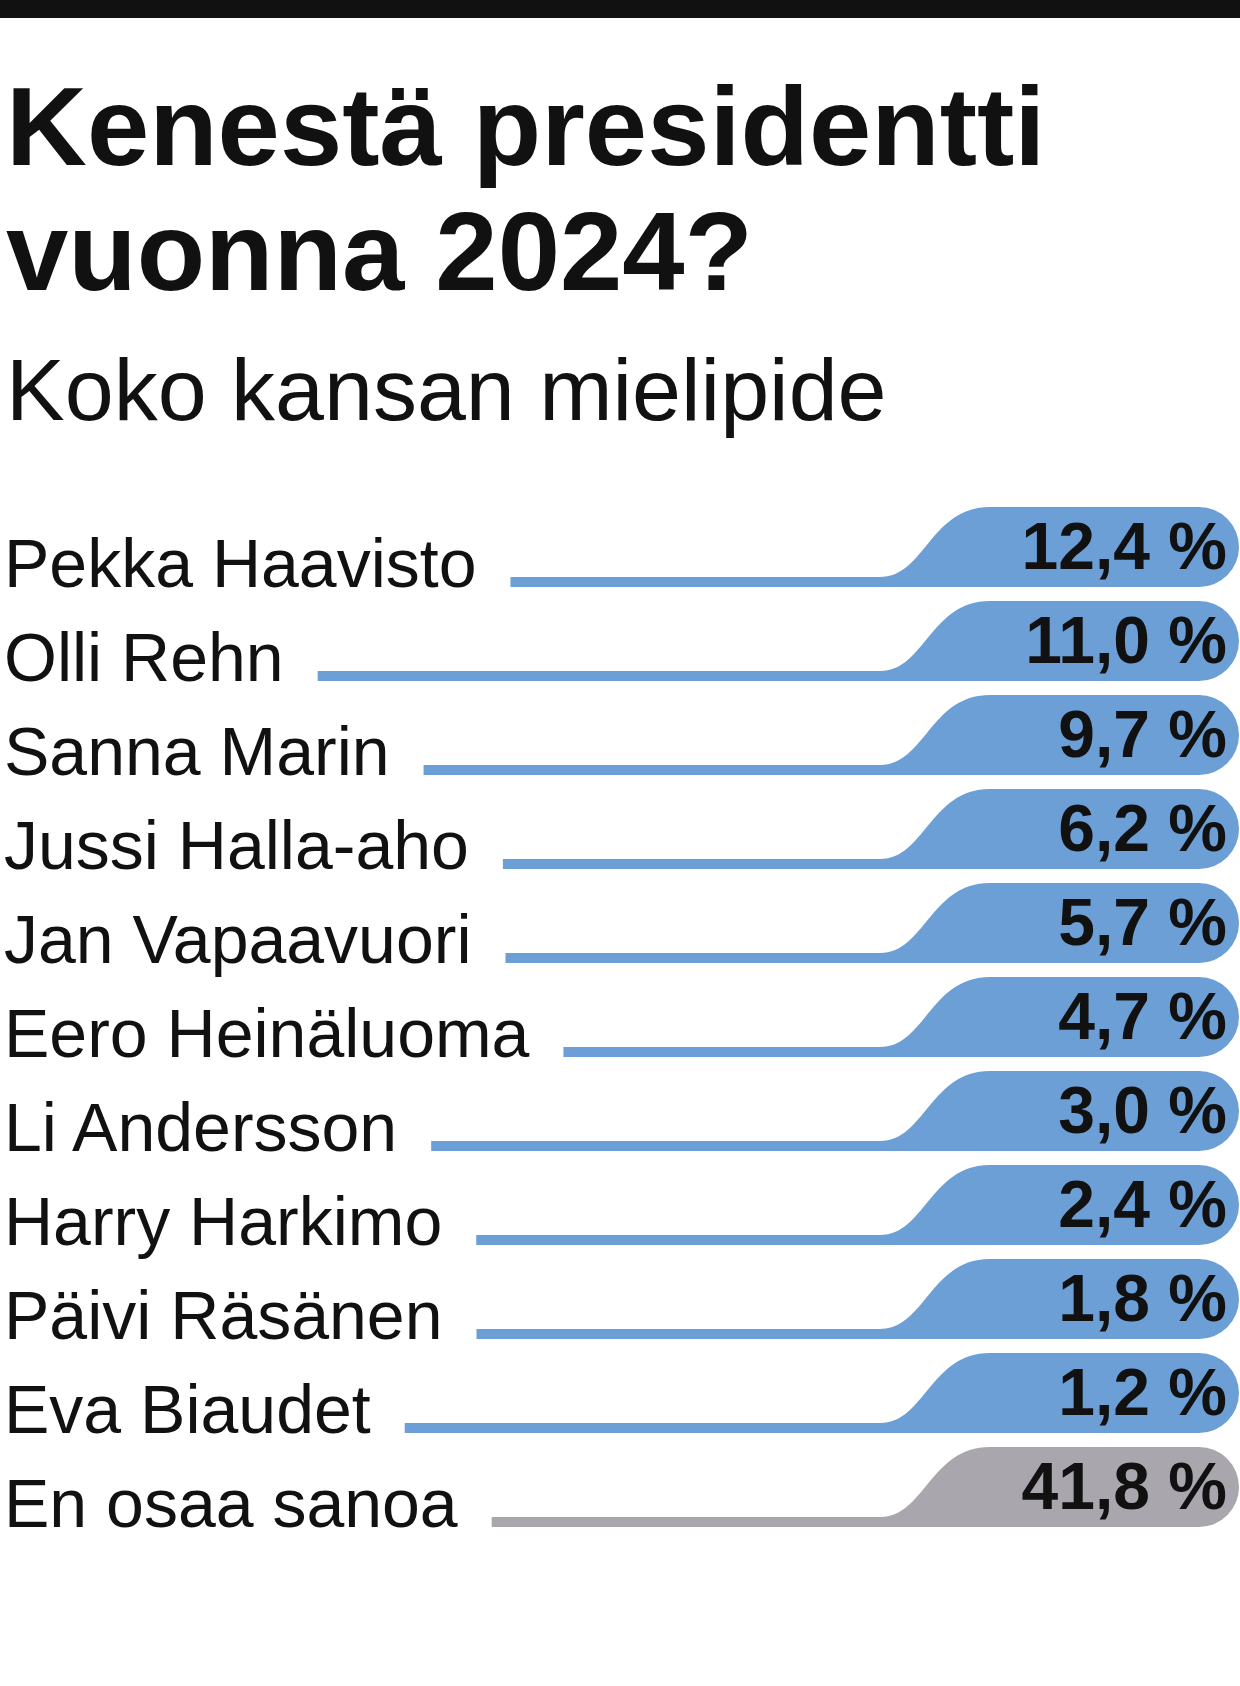  Describe the element at coordinates (223, 1221) in the screenshot. I see `category-label: Harry Harkimo` at that location.